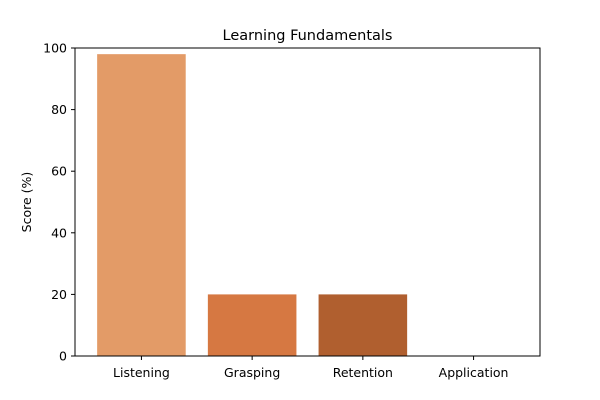 This screenshot has width=600, height=400. I want to click on y-ticks-group: 0 20 40 60 80 100, so click(59, 202).